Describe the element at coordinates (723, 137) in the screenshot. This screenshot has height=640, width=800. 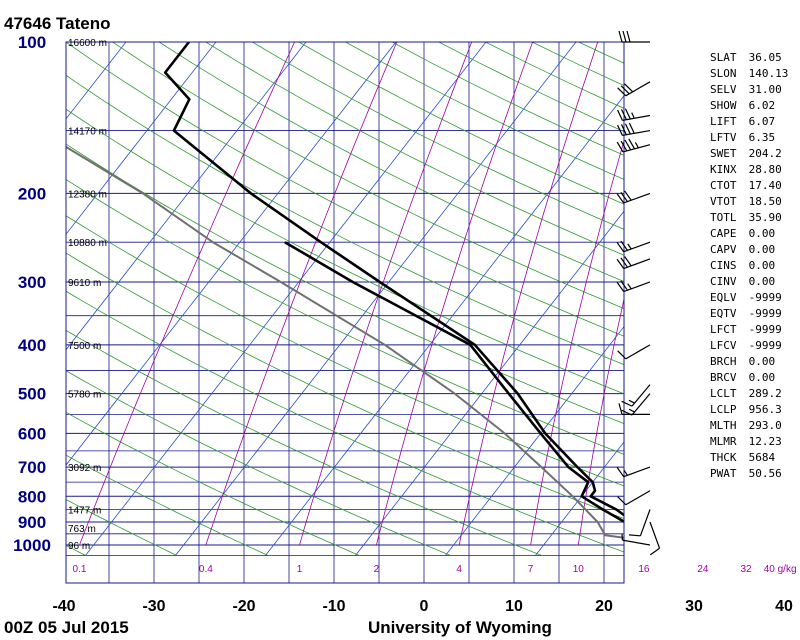
I see `index-key: LFTV` at that location.